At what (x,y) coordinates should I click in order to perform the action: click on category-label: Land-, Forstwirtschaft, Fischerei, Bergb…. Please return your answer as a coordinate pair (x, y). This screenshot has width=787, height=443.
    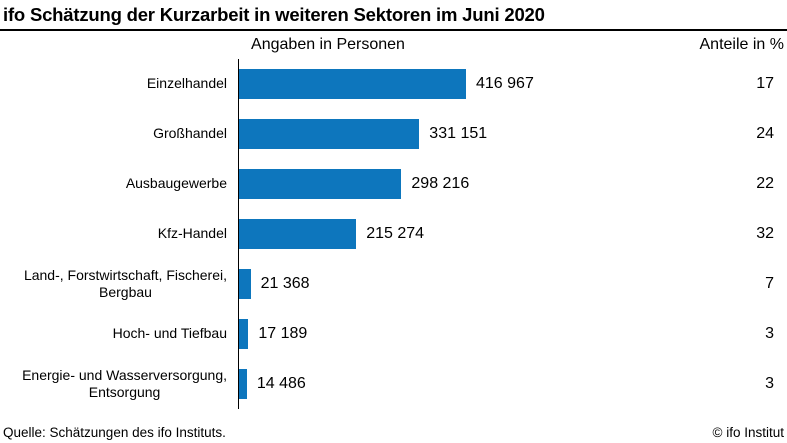
    Looking at the image, I should click on (125, 283).